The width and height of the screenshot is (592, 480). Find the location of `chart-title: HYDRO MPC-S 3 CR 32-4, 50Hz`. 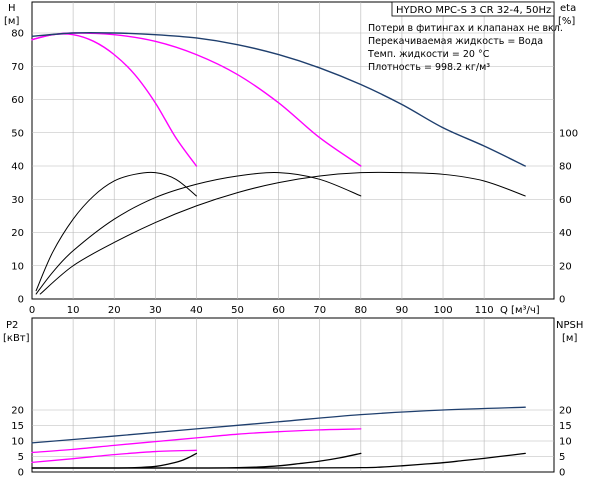

chart-title: HYDRO MPC-S 3 CR 32-4, 50Hz is located at coordinates (473, 10).